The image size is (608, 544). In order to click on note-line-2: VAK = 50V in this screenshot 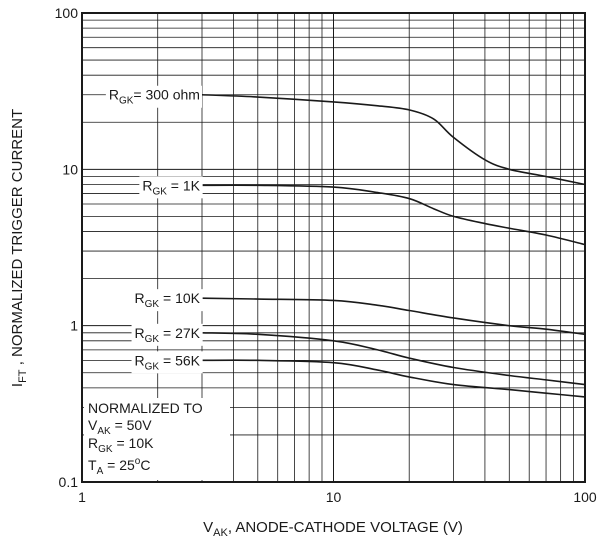, I will do `click(120, 427)`.